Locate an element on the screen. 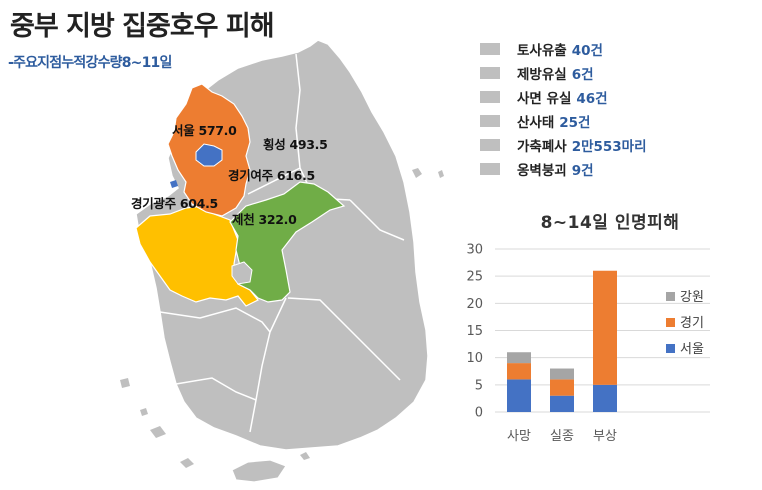 The height and width of the screenshot is (490, 762). chart-axes: 0 5 10 15 20 25 30 사망 실종 부상 is located at coordinates (541, 344).